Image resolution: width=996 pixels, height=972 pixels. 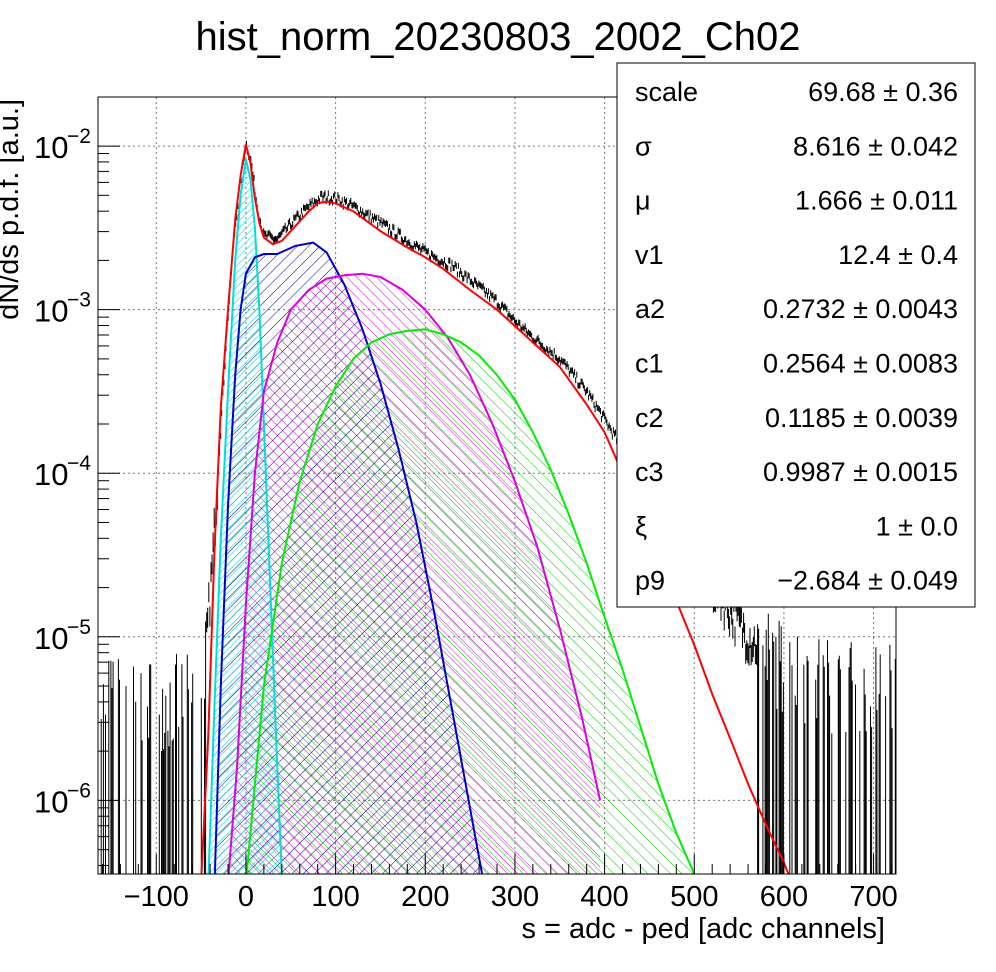 I want to click on x-tick-label-7: 600, so click(x=784, y=897).